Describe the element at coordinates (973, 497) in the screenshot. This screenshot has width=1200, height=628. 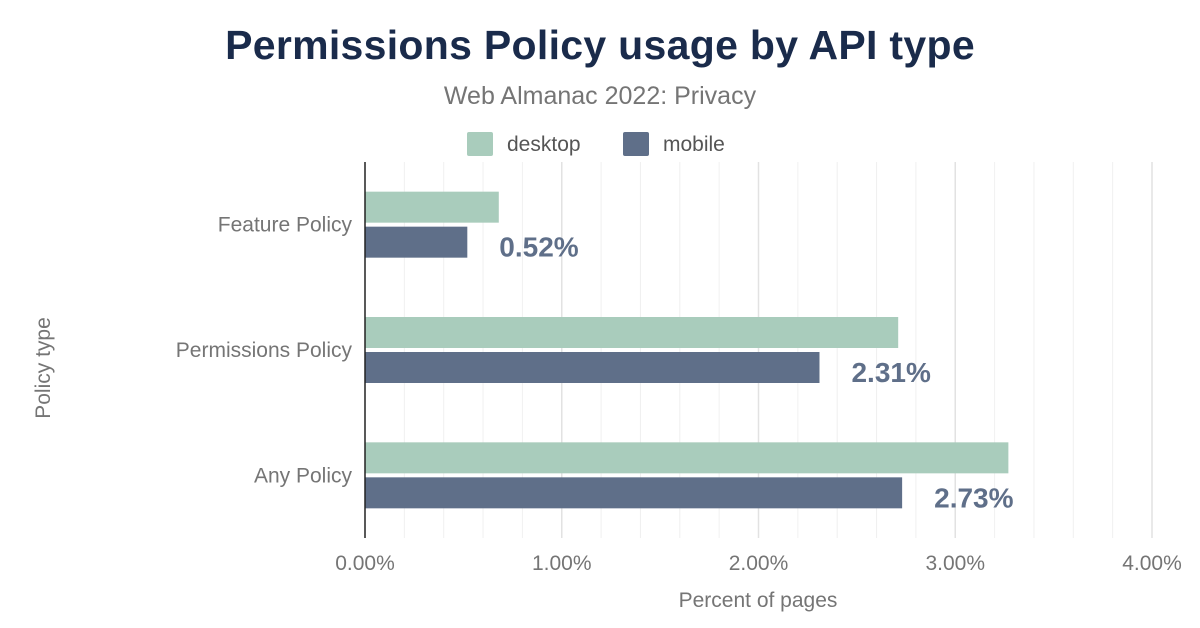
I see `data-label: 2.73%` at that location.